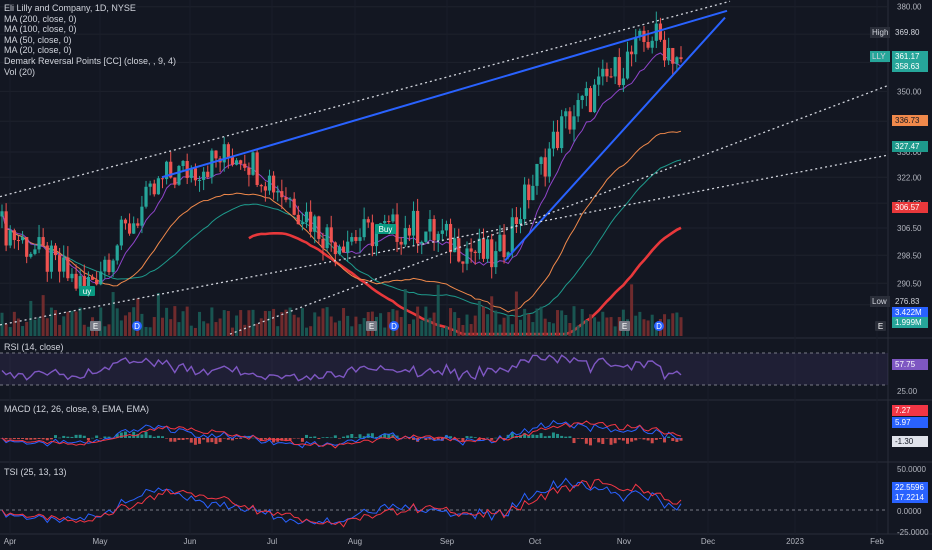 Image resolution: width=932 pixels, height=550 pixels. What do you see at coordinates (615, 139) in the screenshot?
I see `rising-support-trendline` at bounding box center [615, 139].